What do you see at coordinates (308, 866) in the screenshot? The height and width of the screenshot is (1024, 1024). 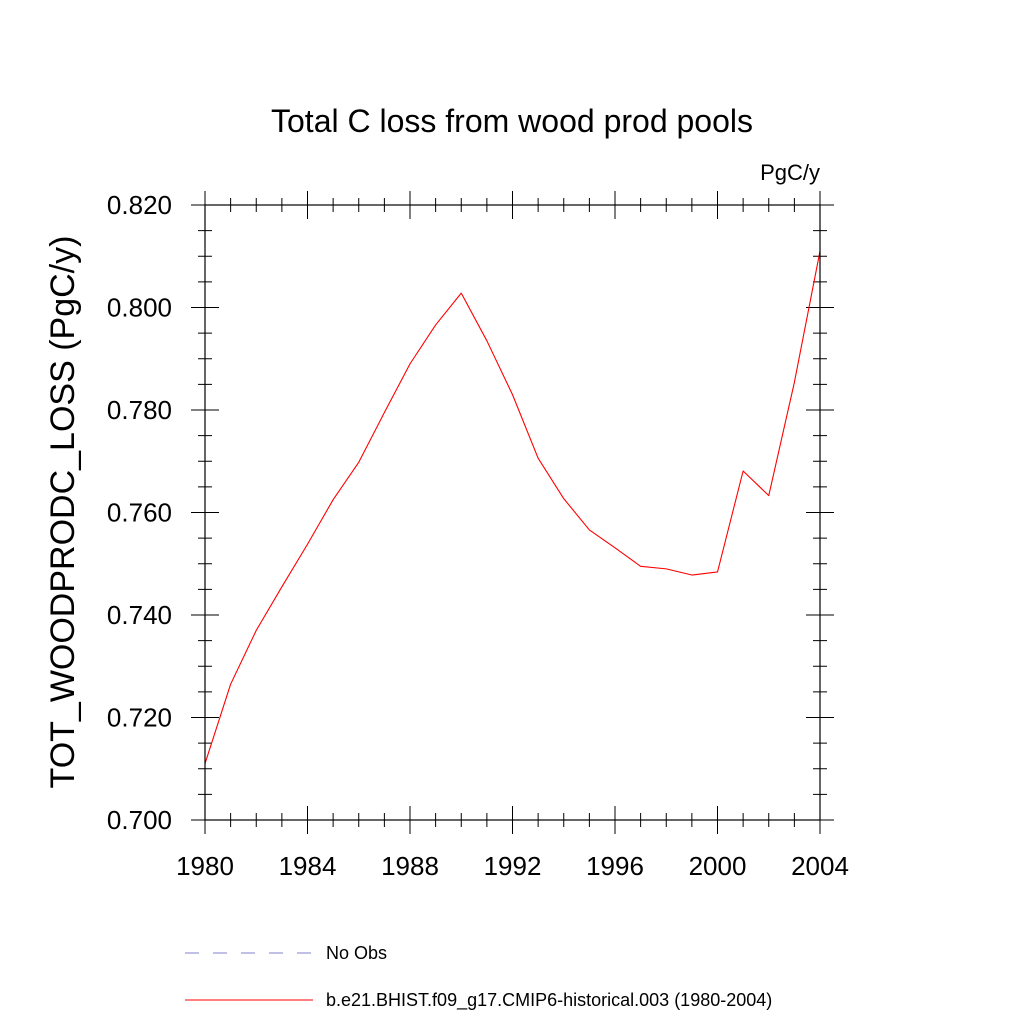 I see `x-tick-label: 1984` at bounding box center [308, 866].